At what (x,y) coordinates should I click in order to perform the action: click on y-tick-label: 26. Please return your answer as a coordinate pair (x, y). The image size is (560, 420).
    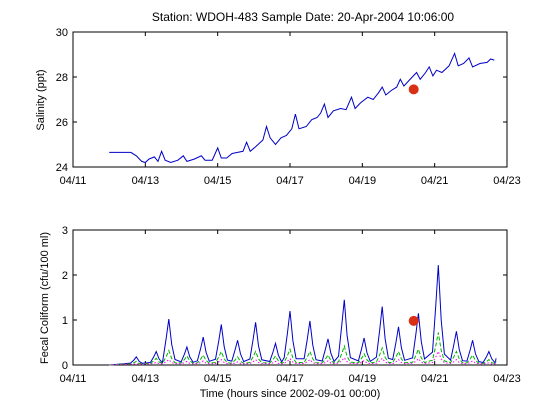
    Looking at the image, I should click on (62, 123).